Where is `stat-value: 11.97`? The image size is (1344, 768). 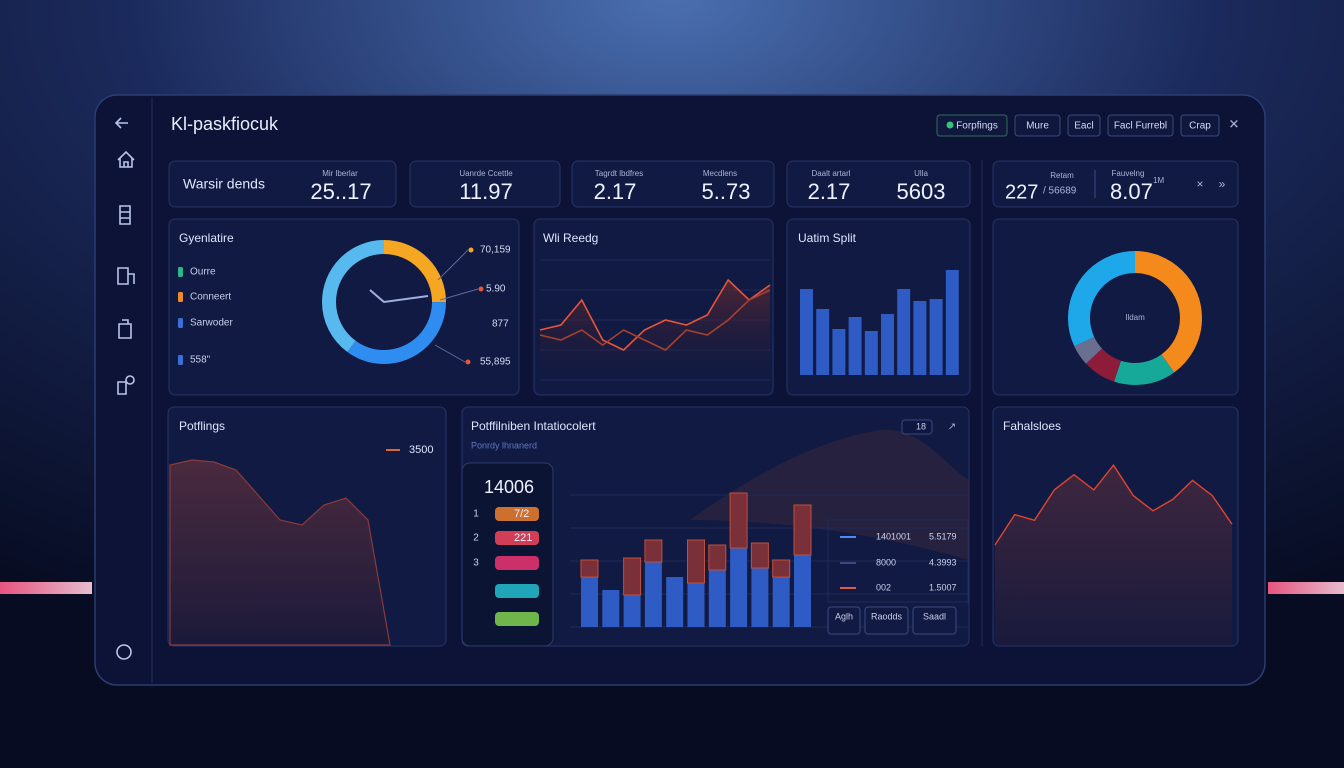 stat-value: 11.97 is located at coordinates (485, 191).